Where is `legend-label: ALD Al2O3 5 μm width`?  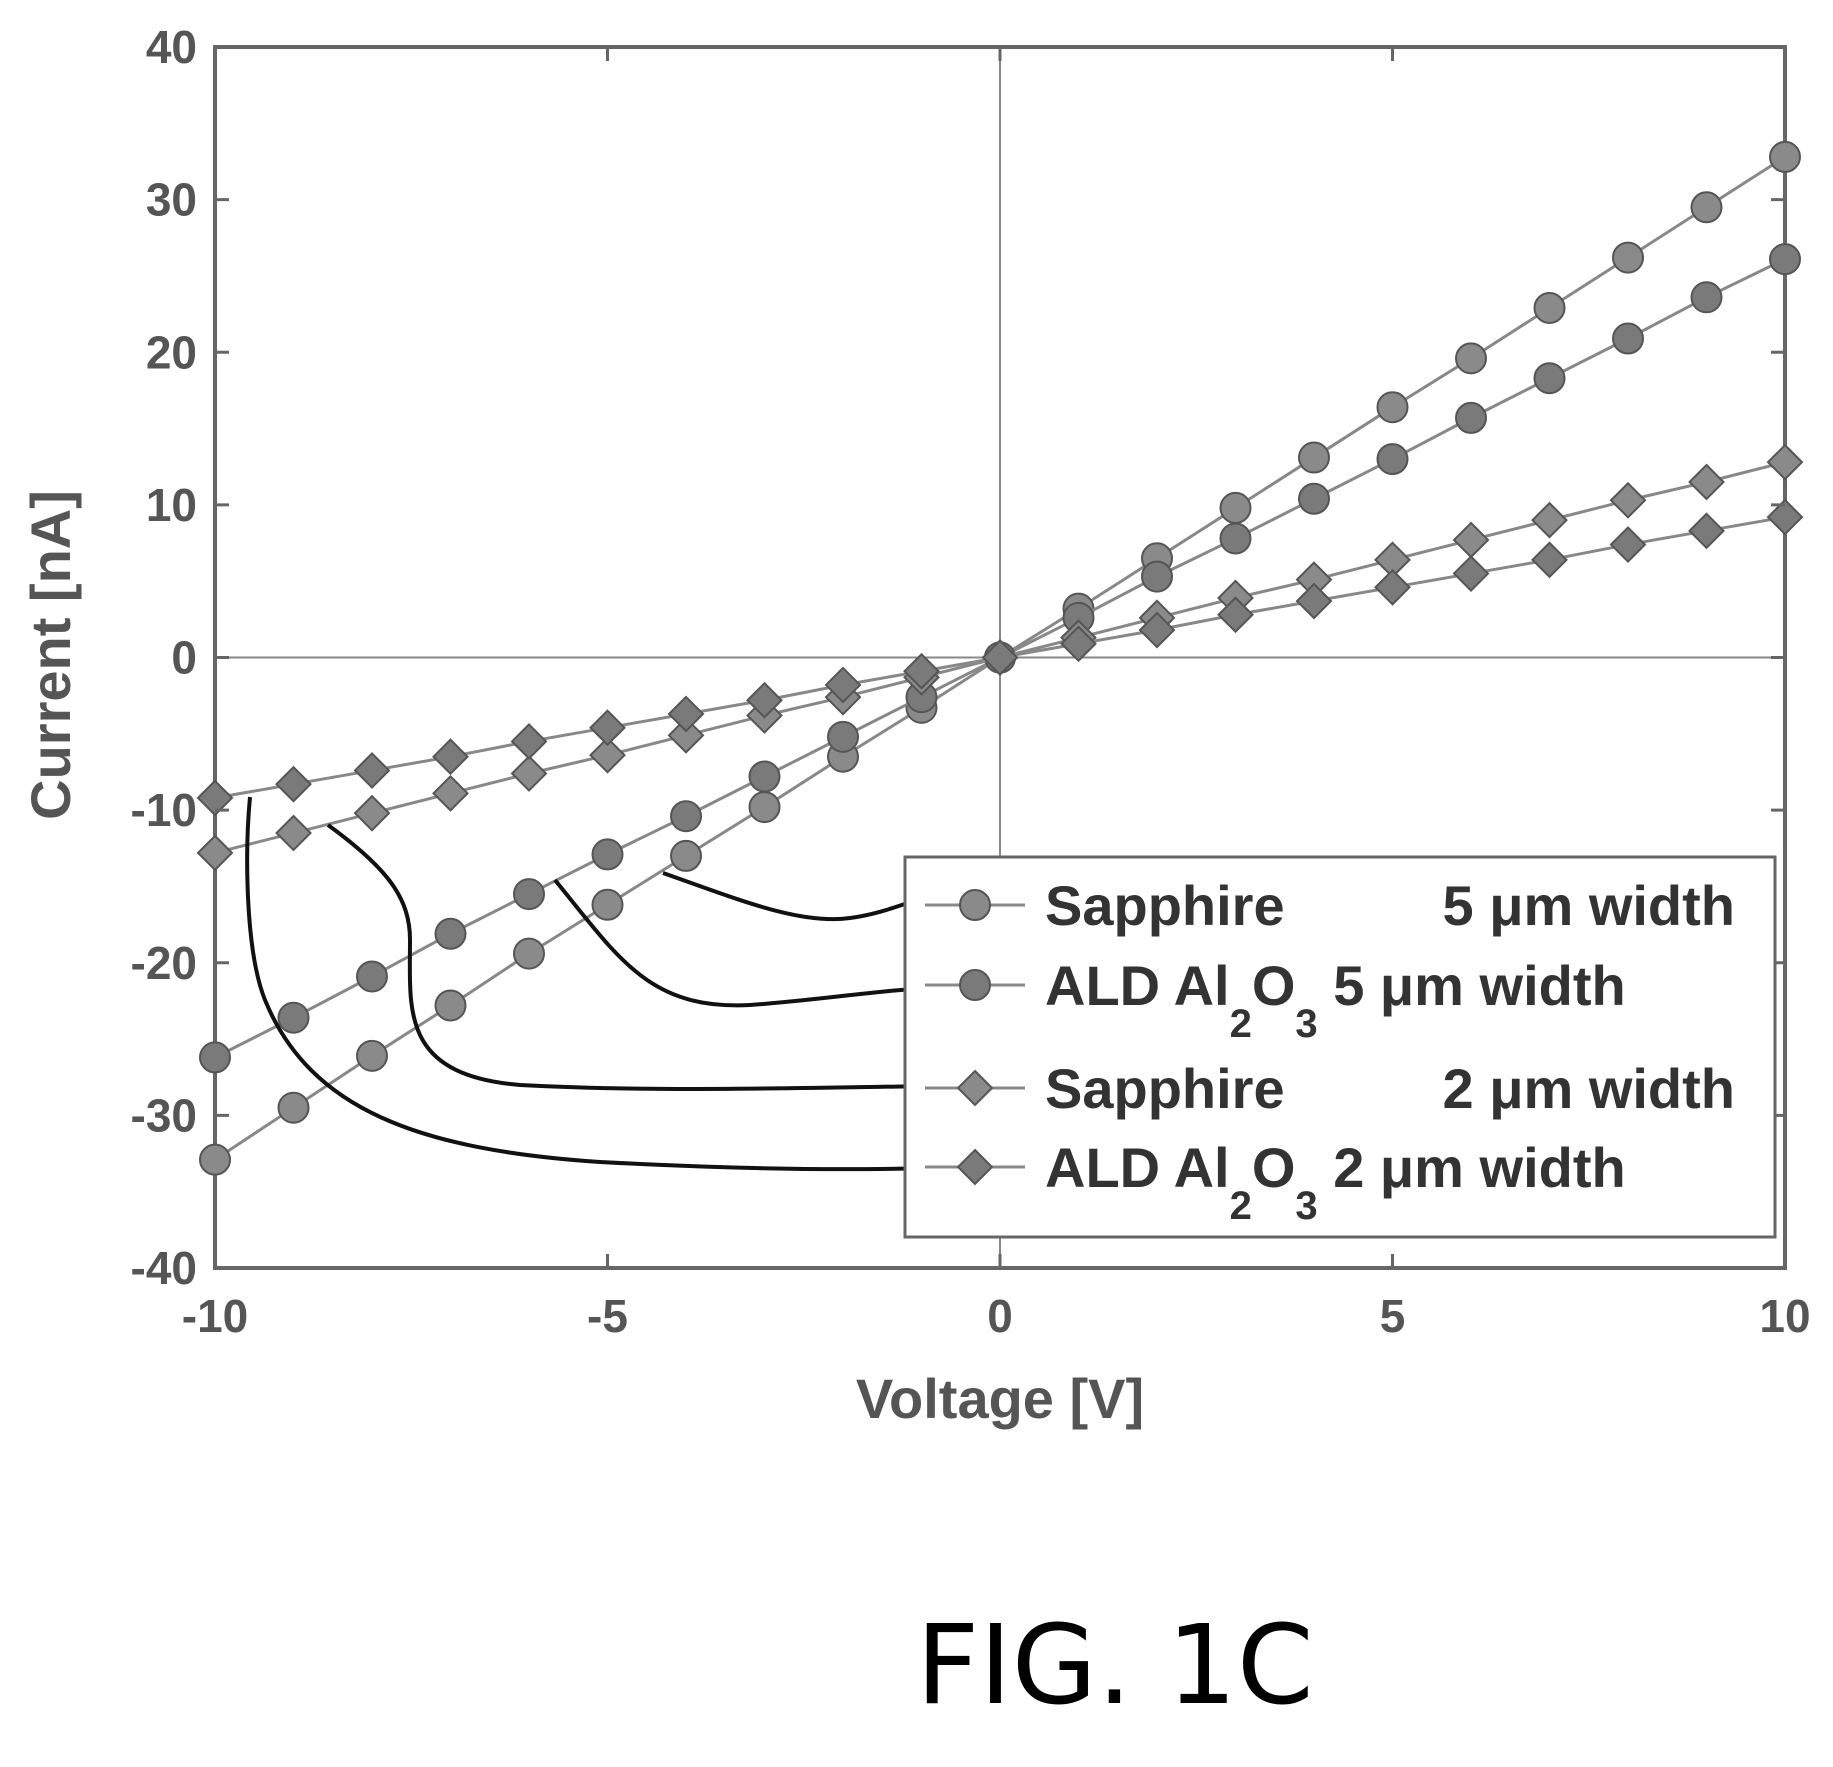
legend-label: ALD Al2O3 5 μm width is located at coordinates (1335, 1000).